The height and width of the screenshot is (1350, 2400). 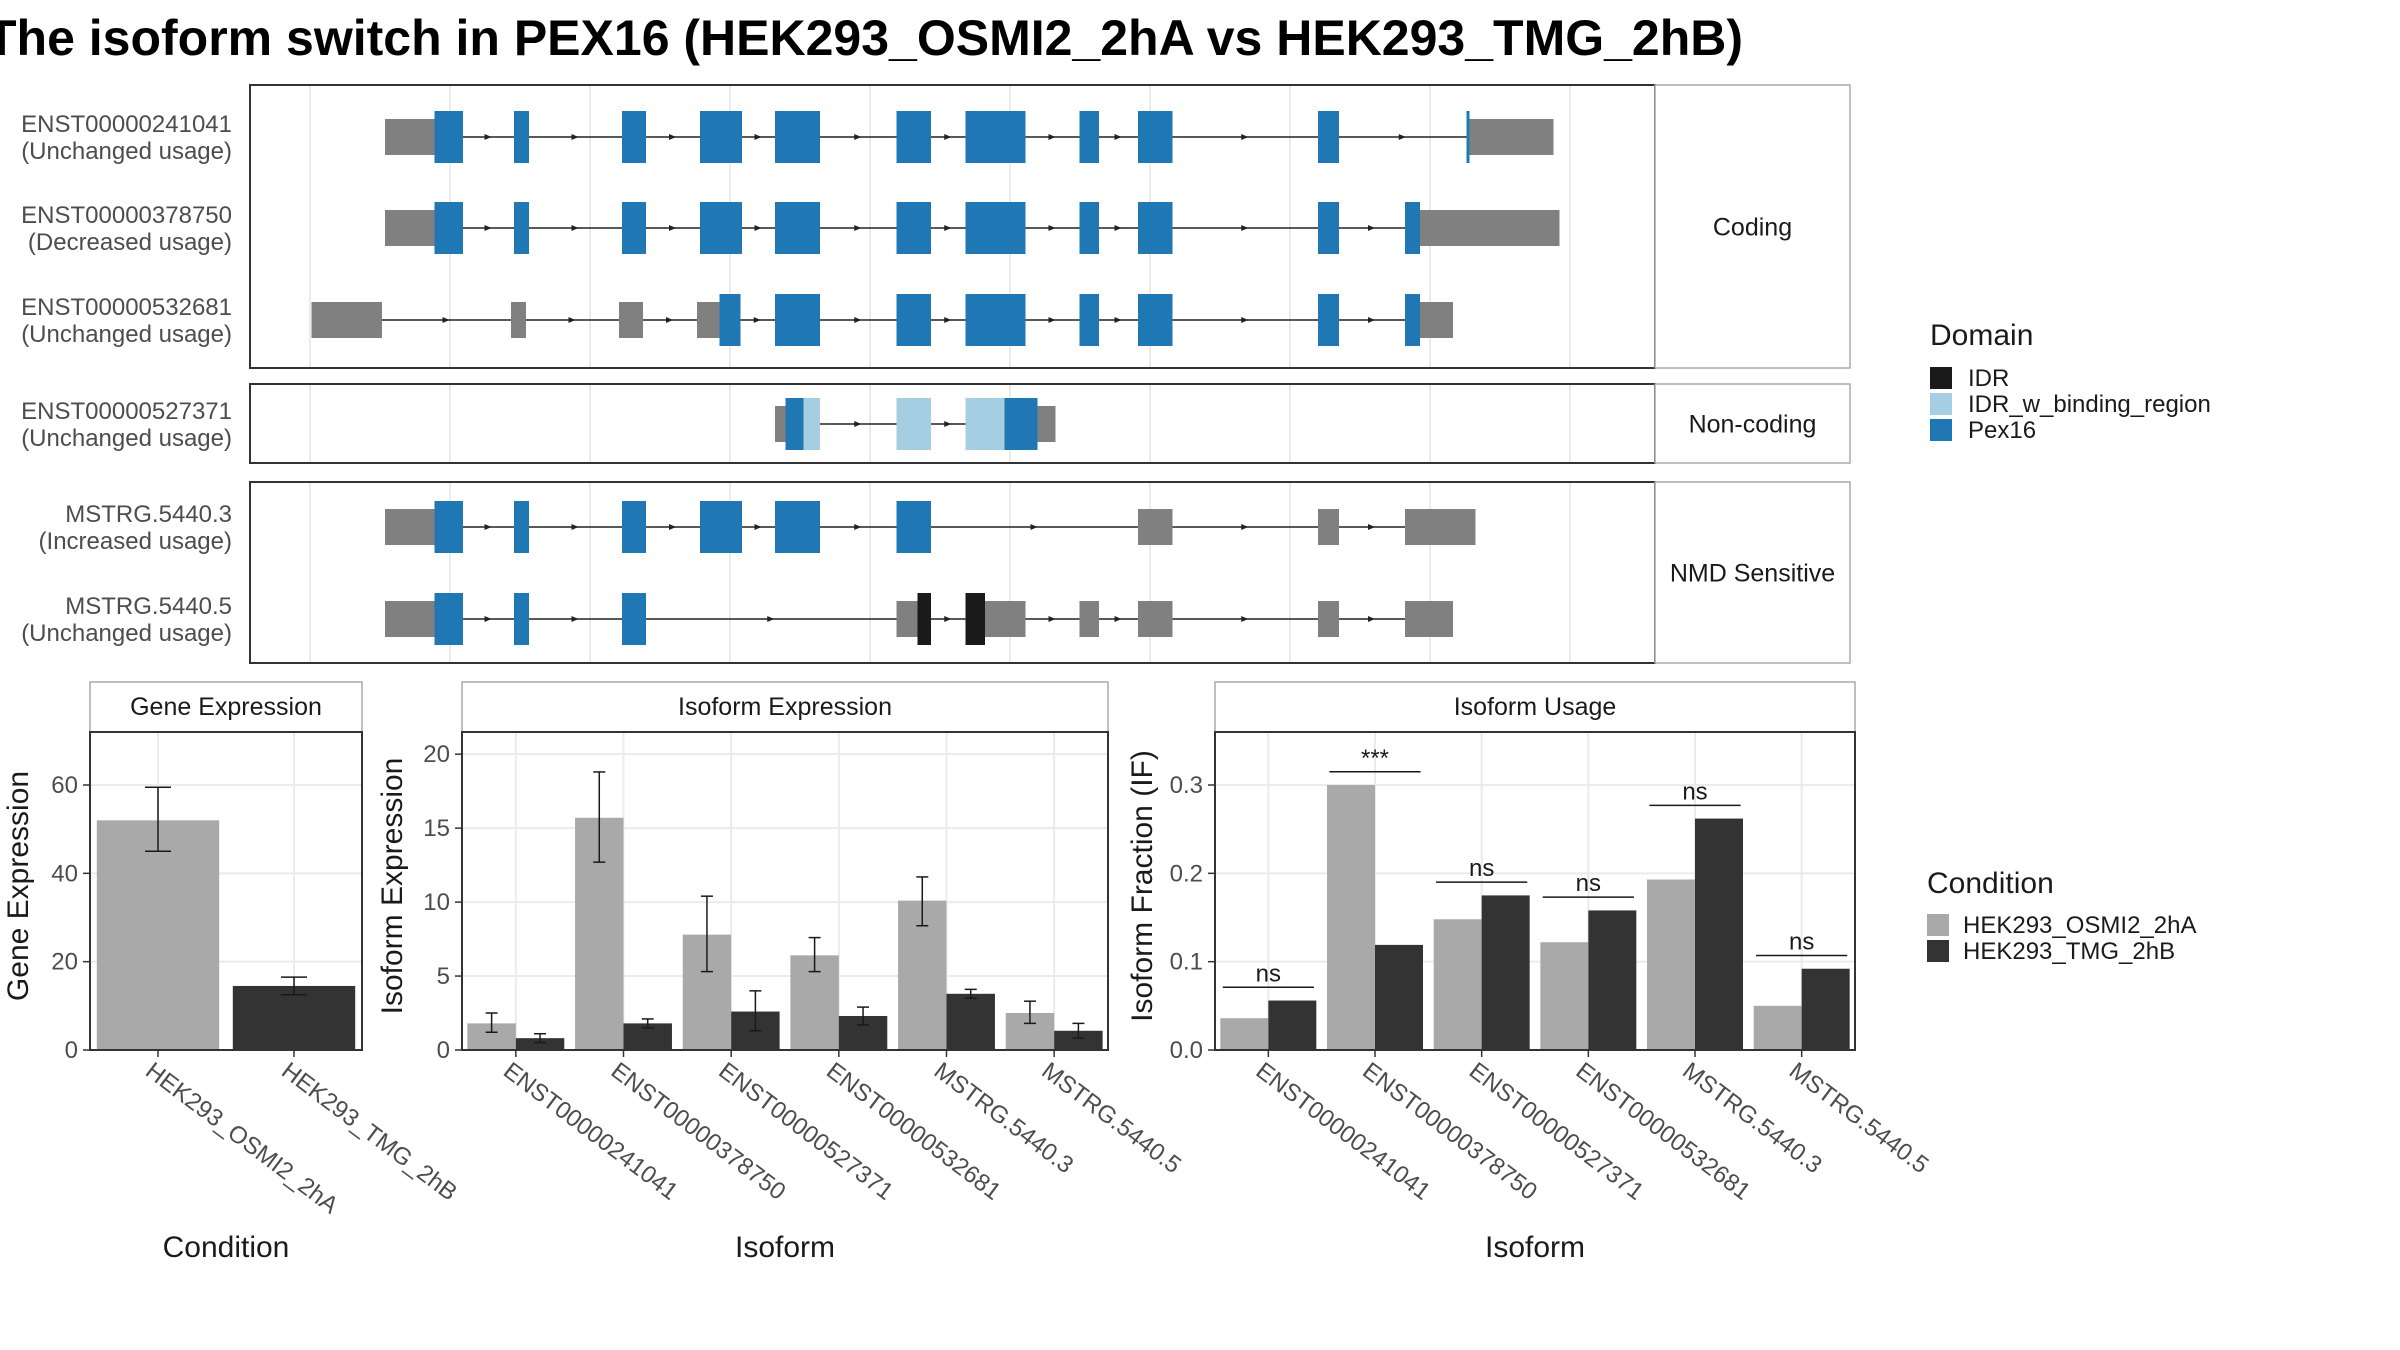 I want to click on condition-legend-label: HEK293_OSMI2_2hA, so click(x=2079, y=925).